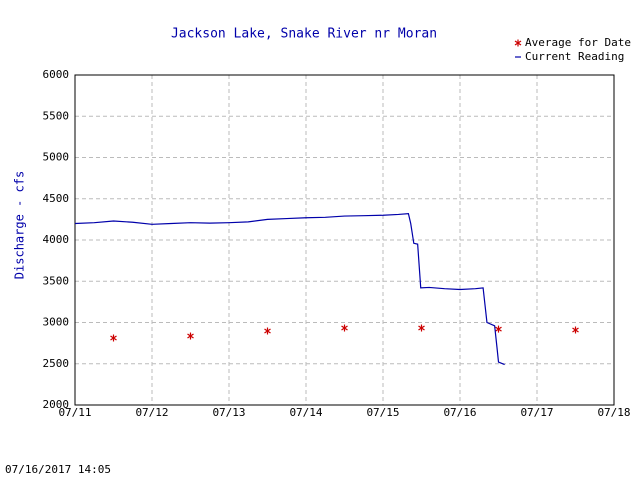 This screenshot has width=640, height=484. I want to click on y-tick-label: 5000, so click(56, 157).